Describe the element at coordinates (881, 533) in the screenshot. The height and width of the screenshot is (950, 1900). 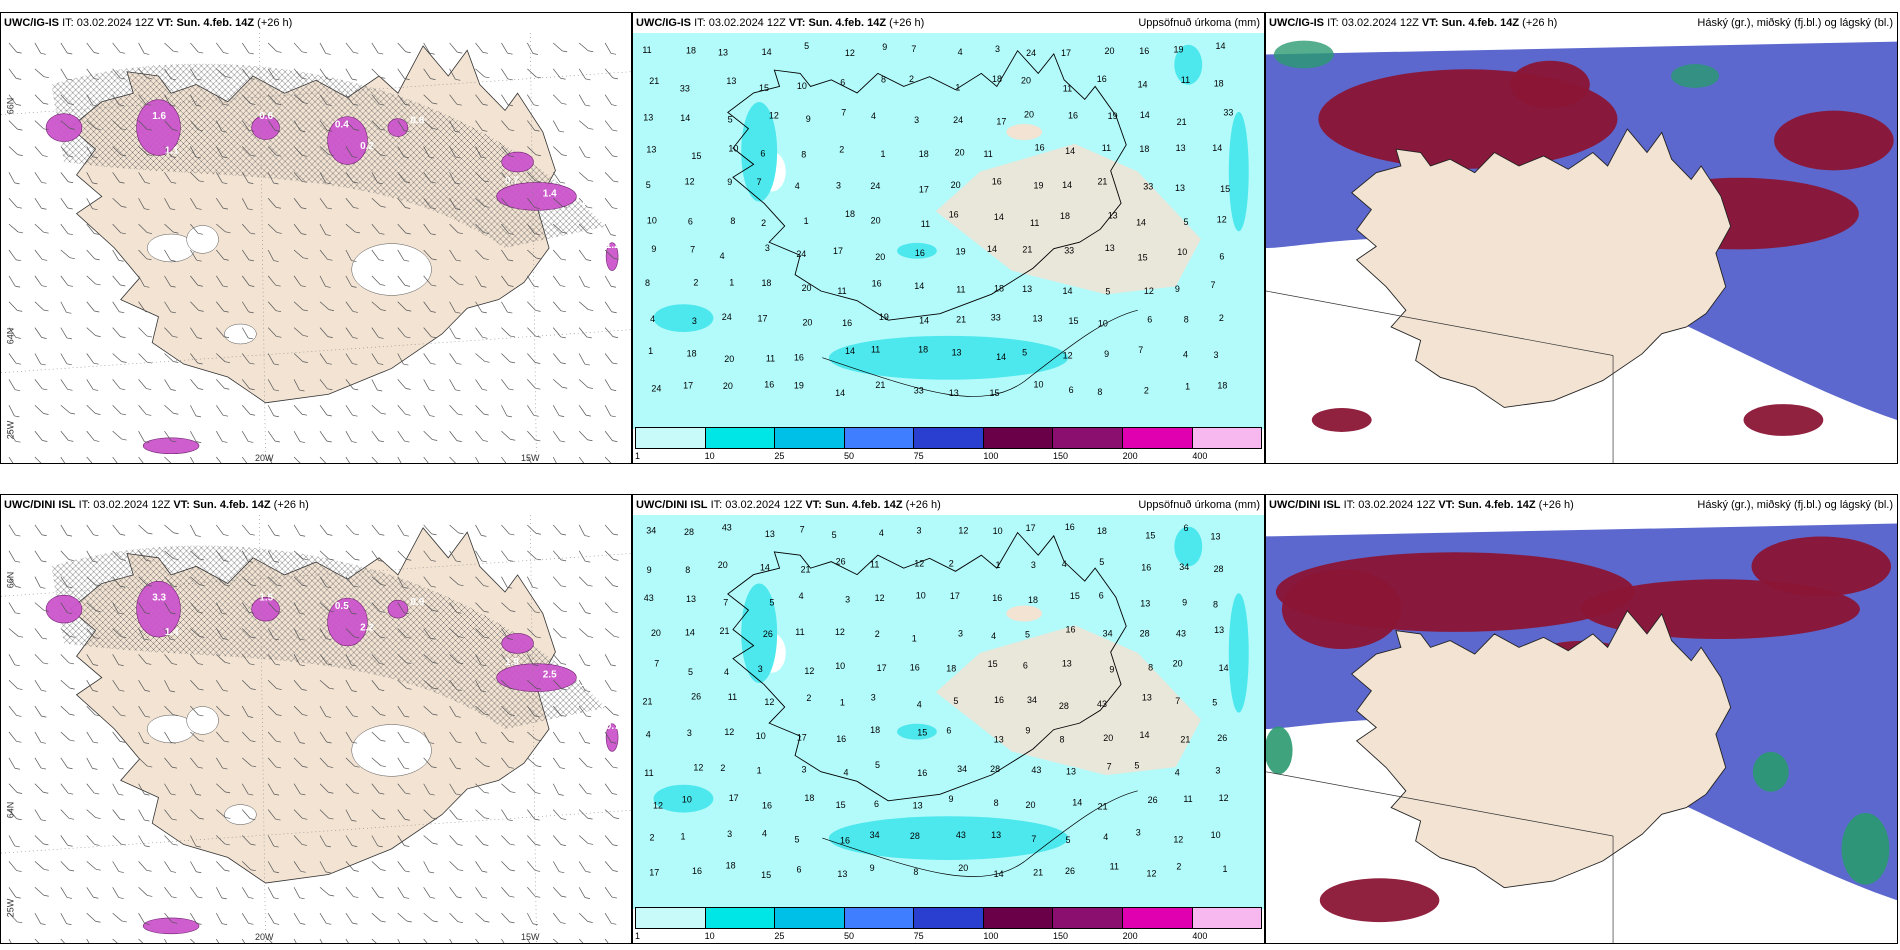
I see `precip-value: 4` at that location.